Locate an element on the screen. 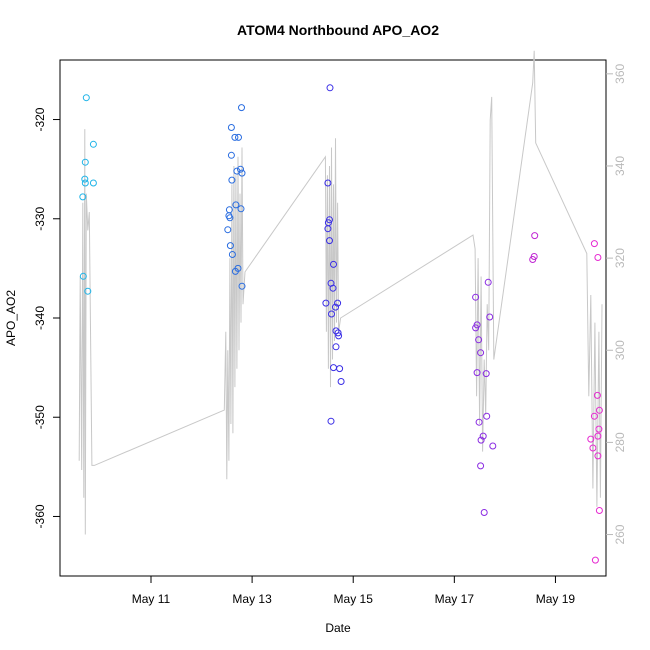 The width and height of the screenshot is (650, 650). y2-tick-label: 360 is located at coordinates (620, 73).